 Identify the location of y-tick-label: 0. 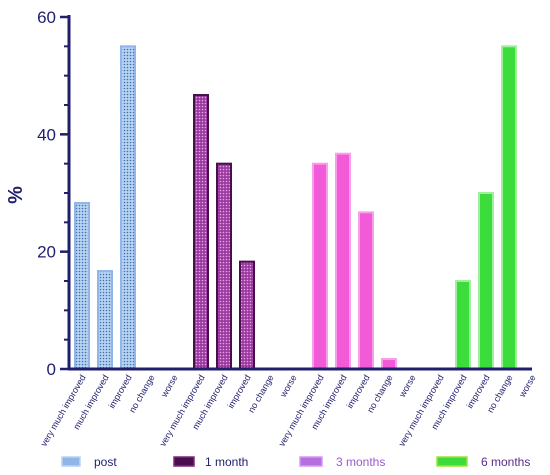
(51, 369).